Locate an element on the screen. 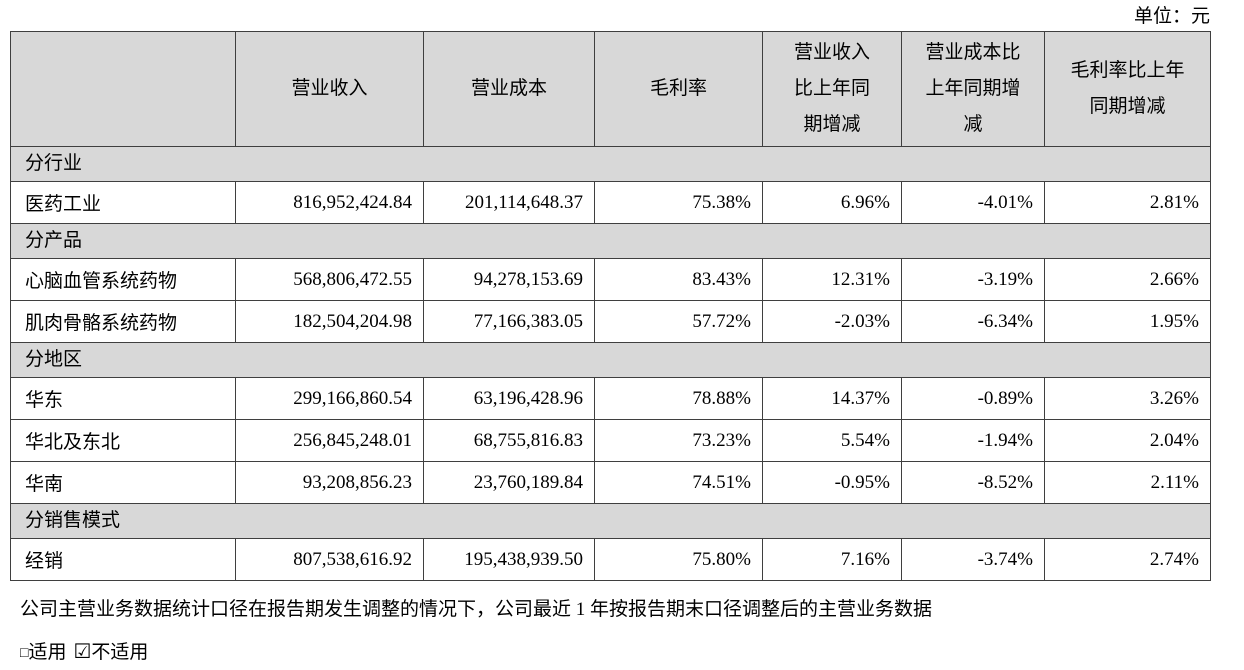 This screenshot has width=1244, height=670. value-cell: 2.74% is located at coordinates (1127, 559).